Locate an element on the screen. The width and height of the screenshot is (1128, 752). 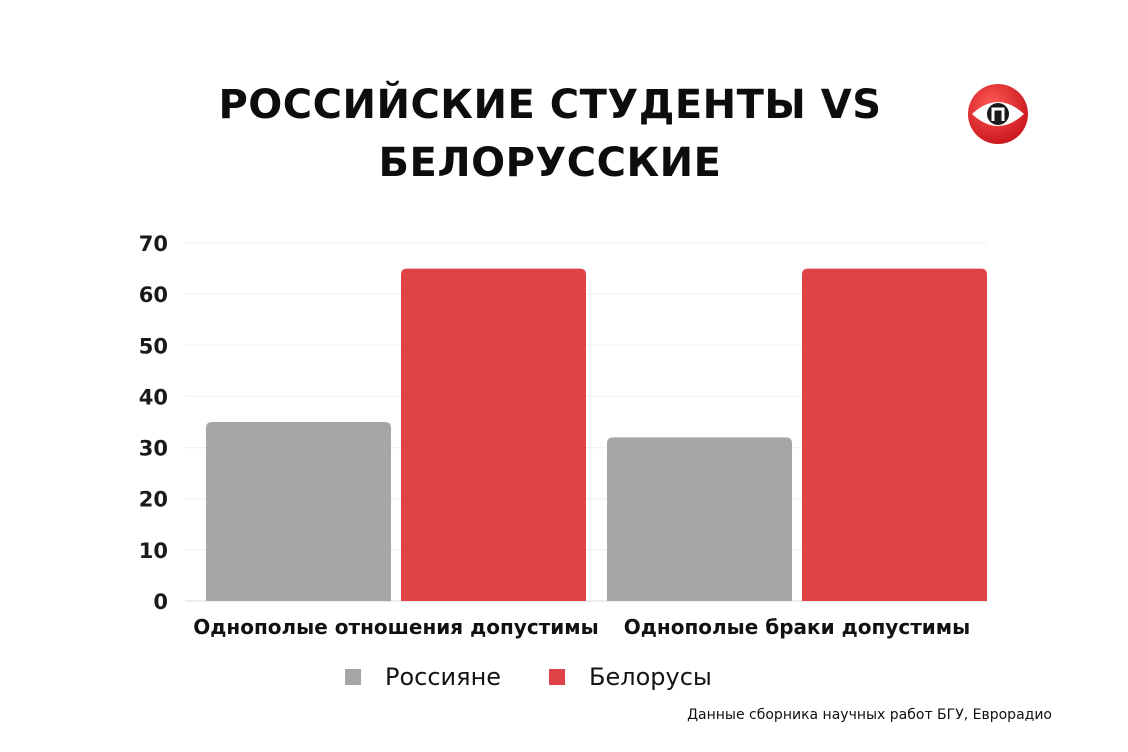
eye-logo-icon is located at coordinates (998, 114).